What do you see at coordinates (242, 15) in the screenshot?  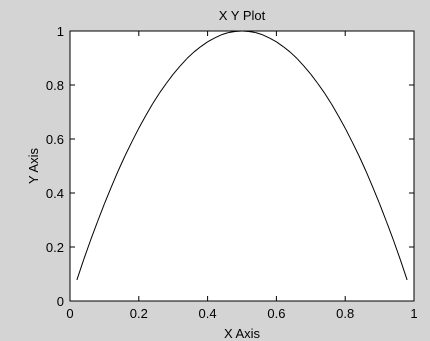 I see `chart-title: X Y Plot` at bounding box center [242, 15].